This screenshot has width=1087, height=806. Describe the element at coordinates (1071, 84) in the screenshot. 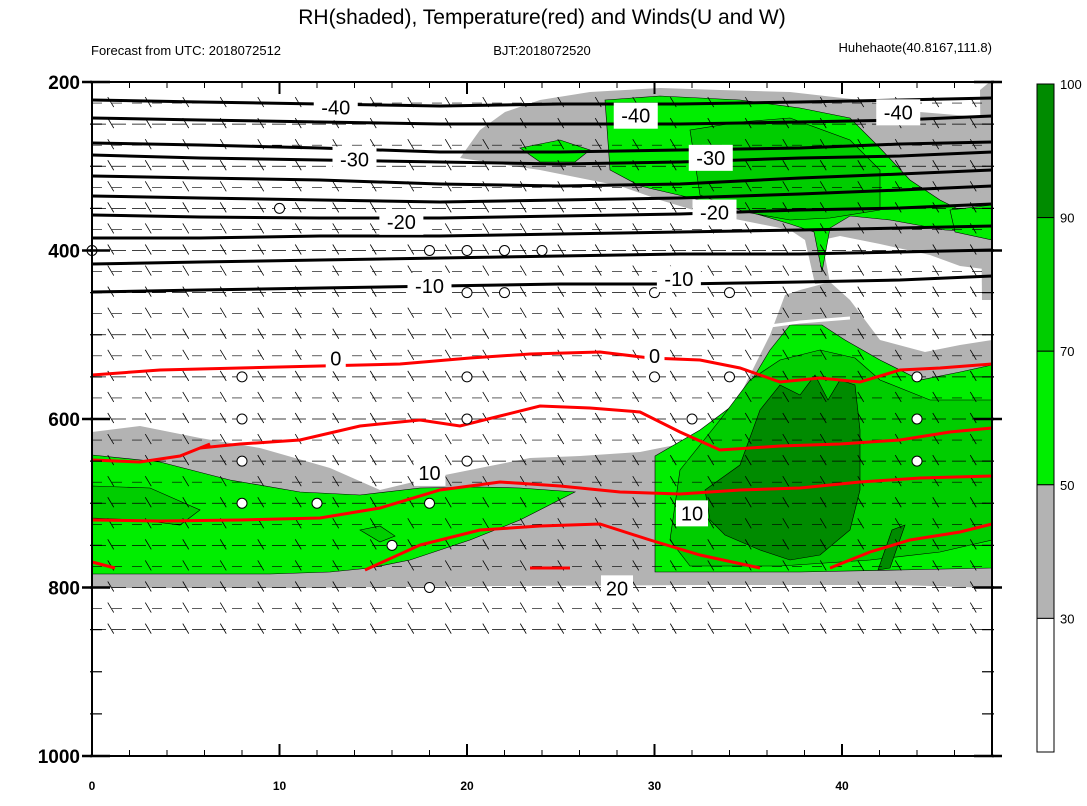

I see `colorbar-label: 100` at that location.